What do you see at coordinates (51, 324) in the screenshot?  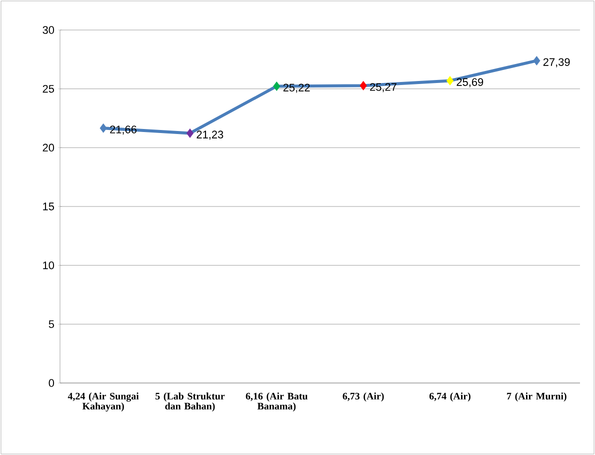 I see `y-tick-label: 5` at bounding box center [51, 324].